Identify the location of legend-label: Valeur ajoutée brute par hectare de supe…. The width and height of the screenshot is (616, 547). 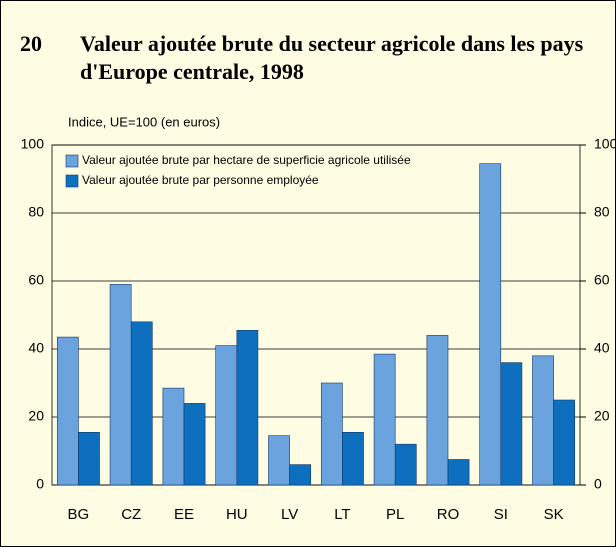
(246, 160).